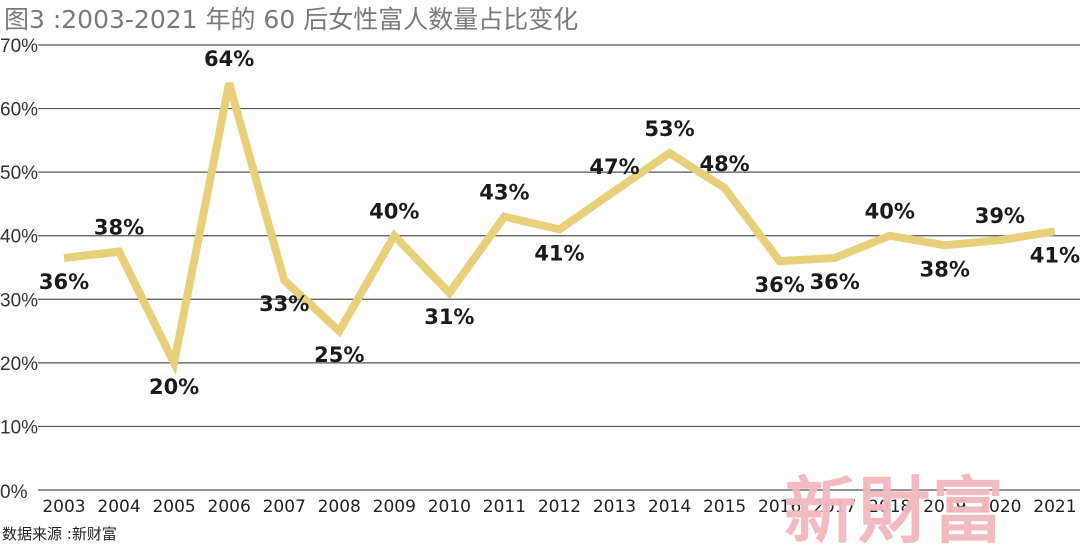 This screenshot has width=1080, height=557. What do you see at coordinates (14, 492) in the screenshot?
I see `y-tick-label: 0%` at bounding box center [14, 492].